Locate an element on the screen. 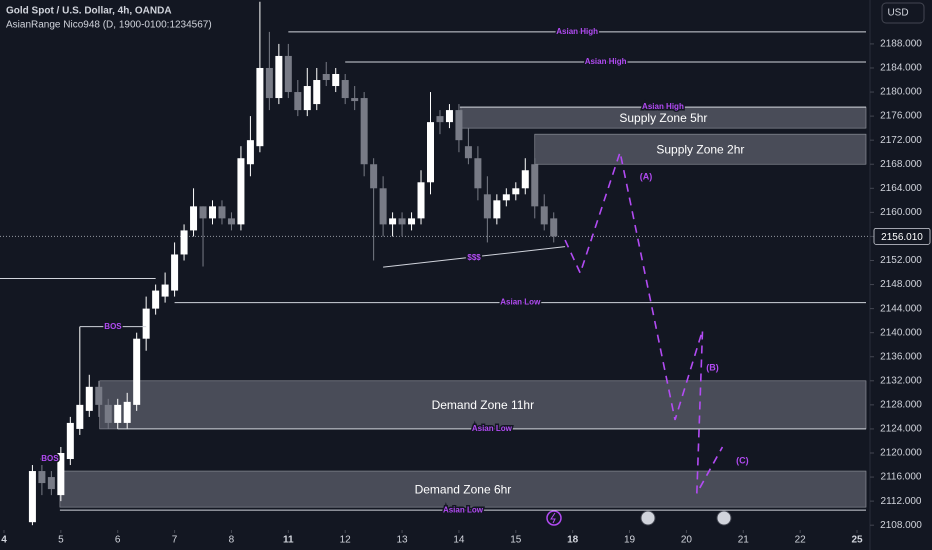  y-tick-label: 2180.000 is located at coordinates (901, 92).